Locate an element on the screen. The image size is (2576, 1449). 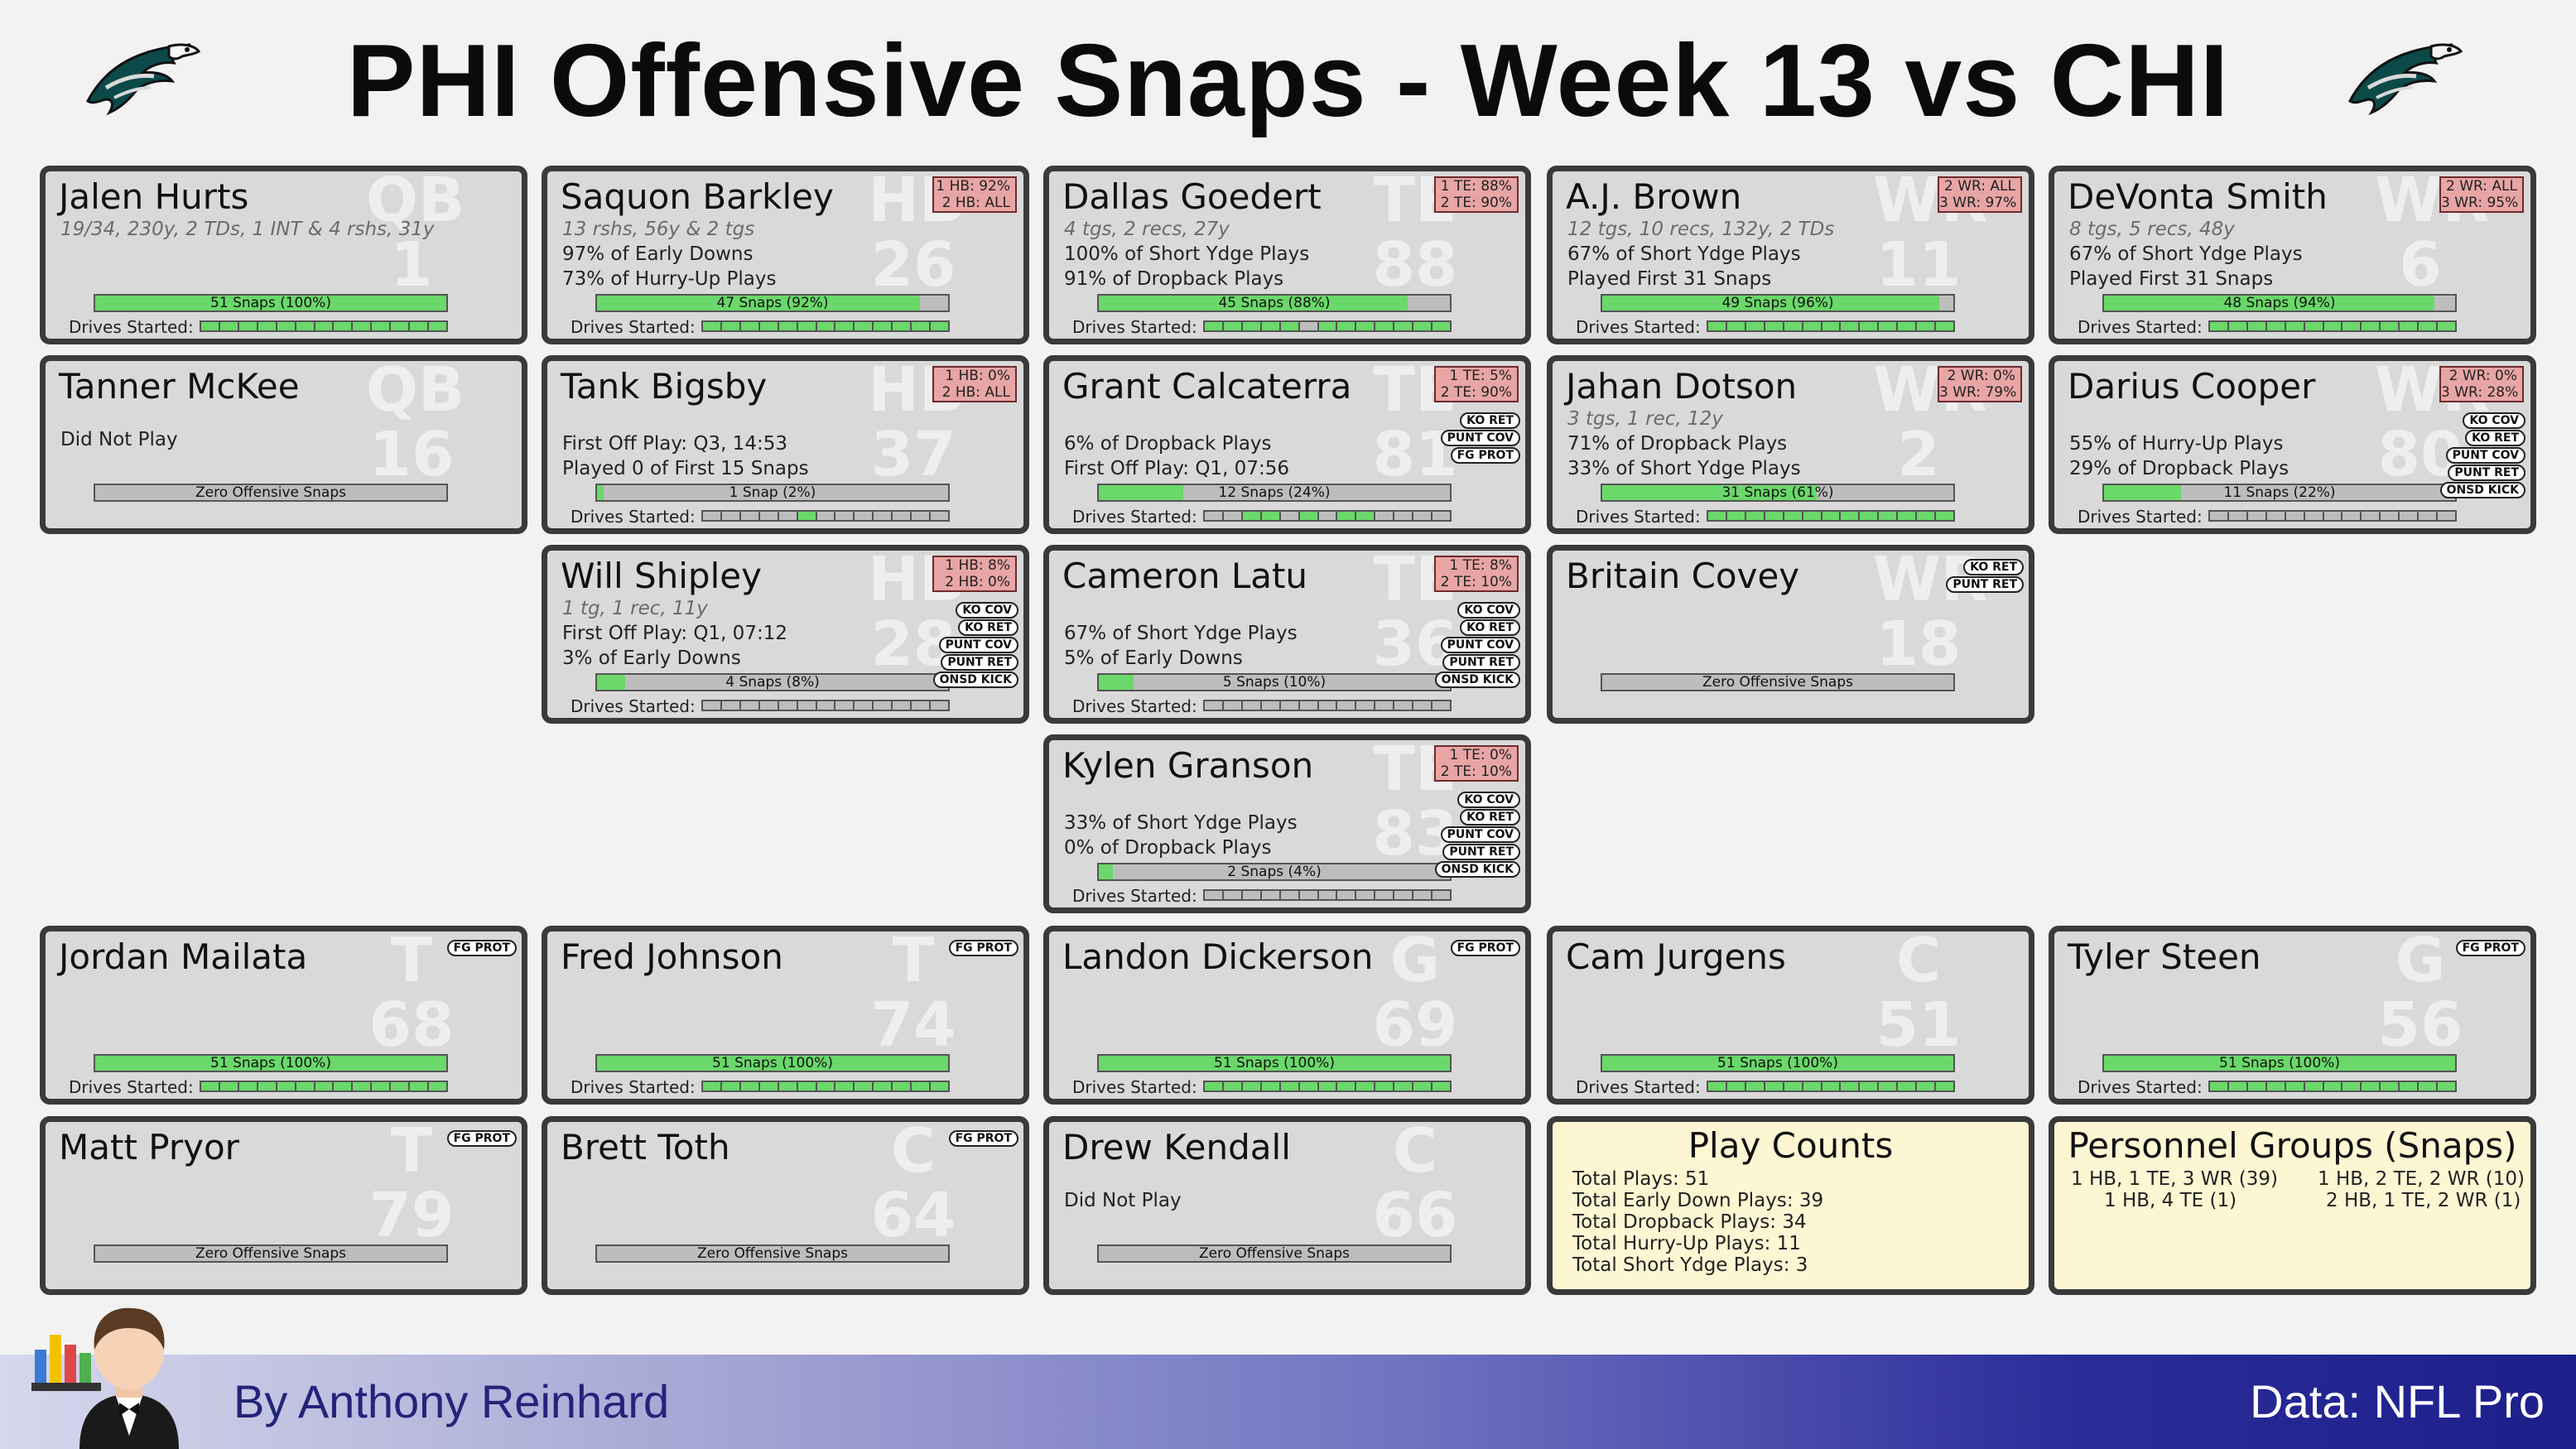
player-usage-line: 91% of Dropback Plays is located at coordinates (1174, 279).